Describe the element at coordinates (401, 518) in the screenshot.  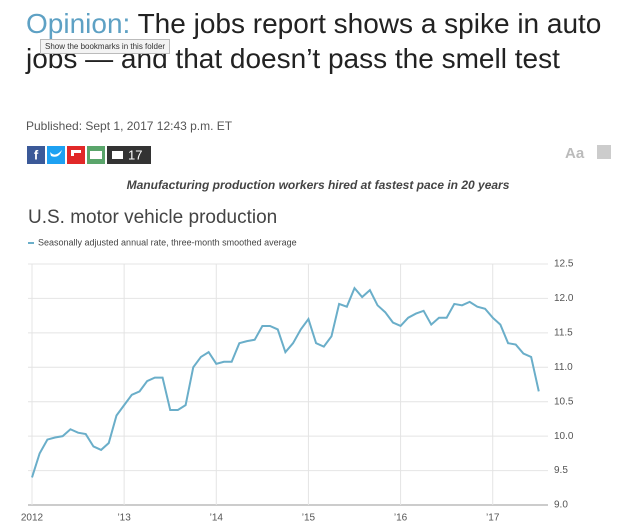
I see `x-tick-label: ’16` at that location.